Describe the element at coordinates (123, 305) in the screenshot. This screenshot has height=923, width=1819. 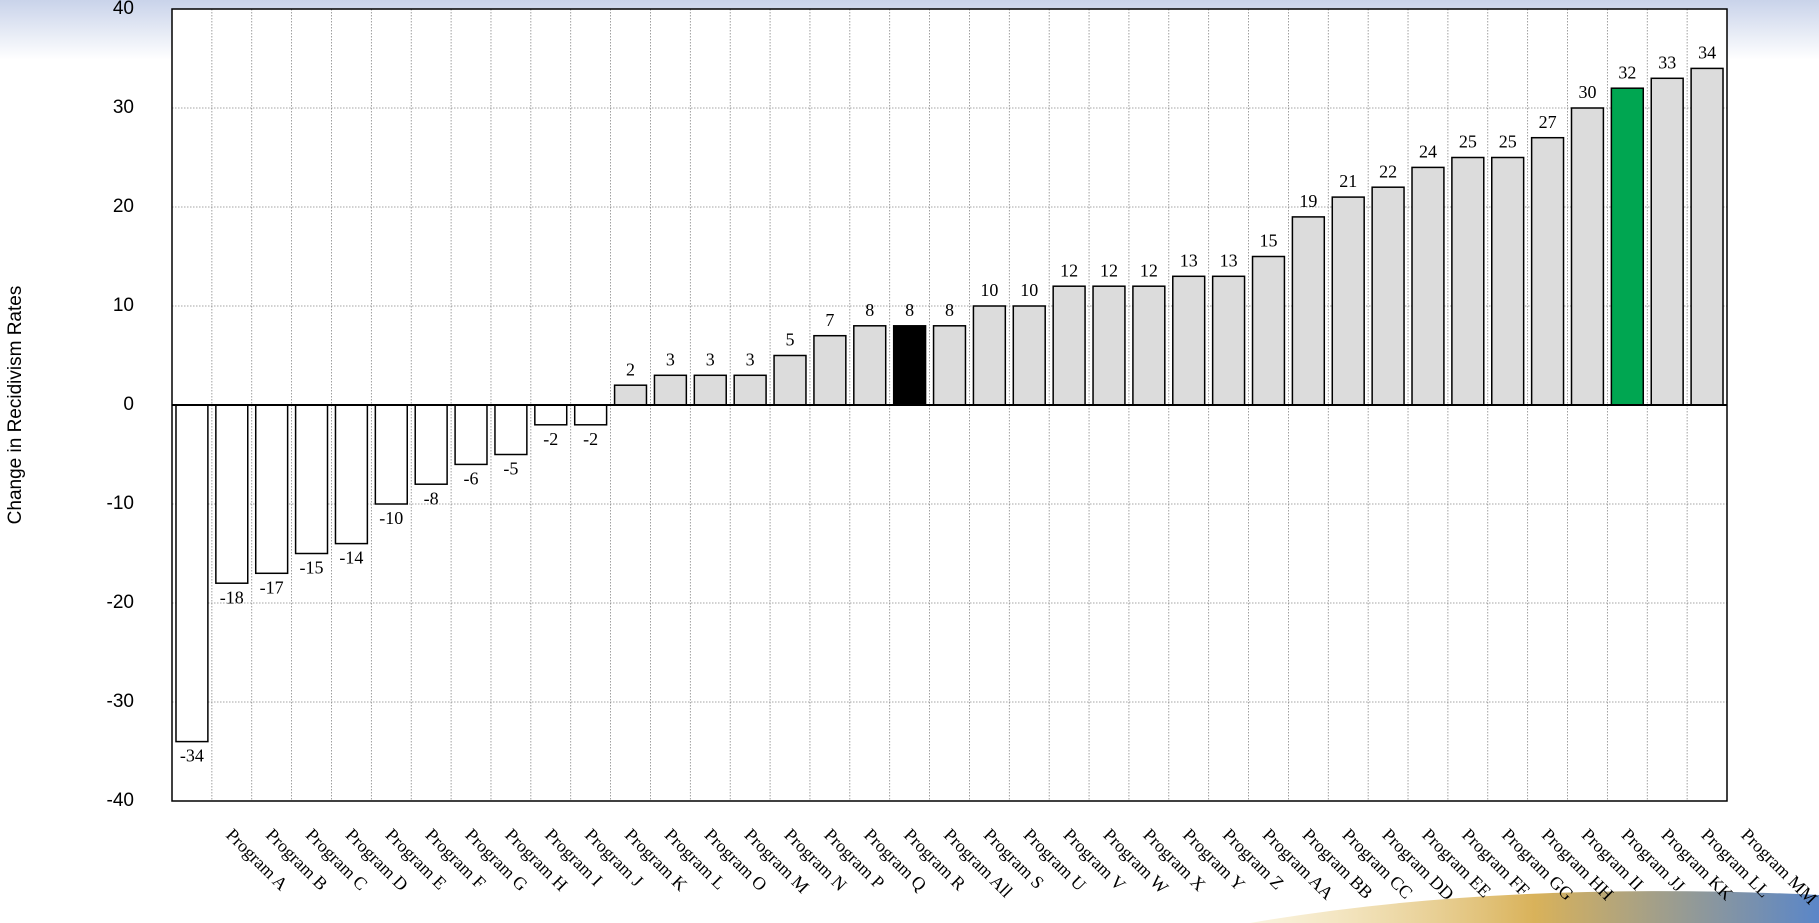
I see `y-tick-label: 10` at that location.